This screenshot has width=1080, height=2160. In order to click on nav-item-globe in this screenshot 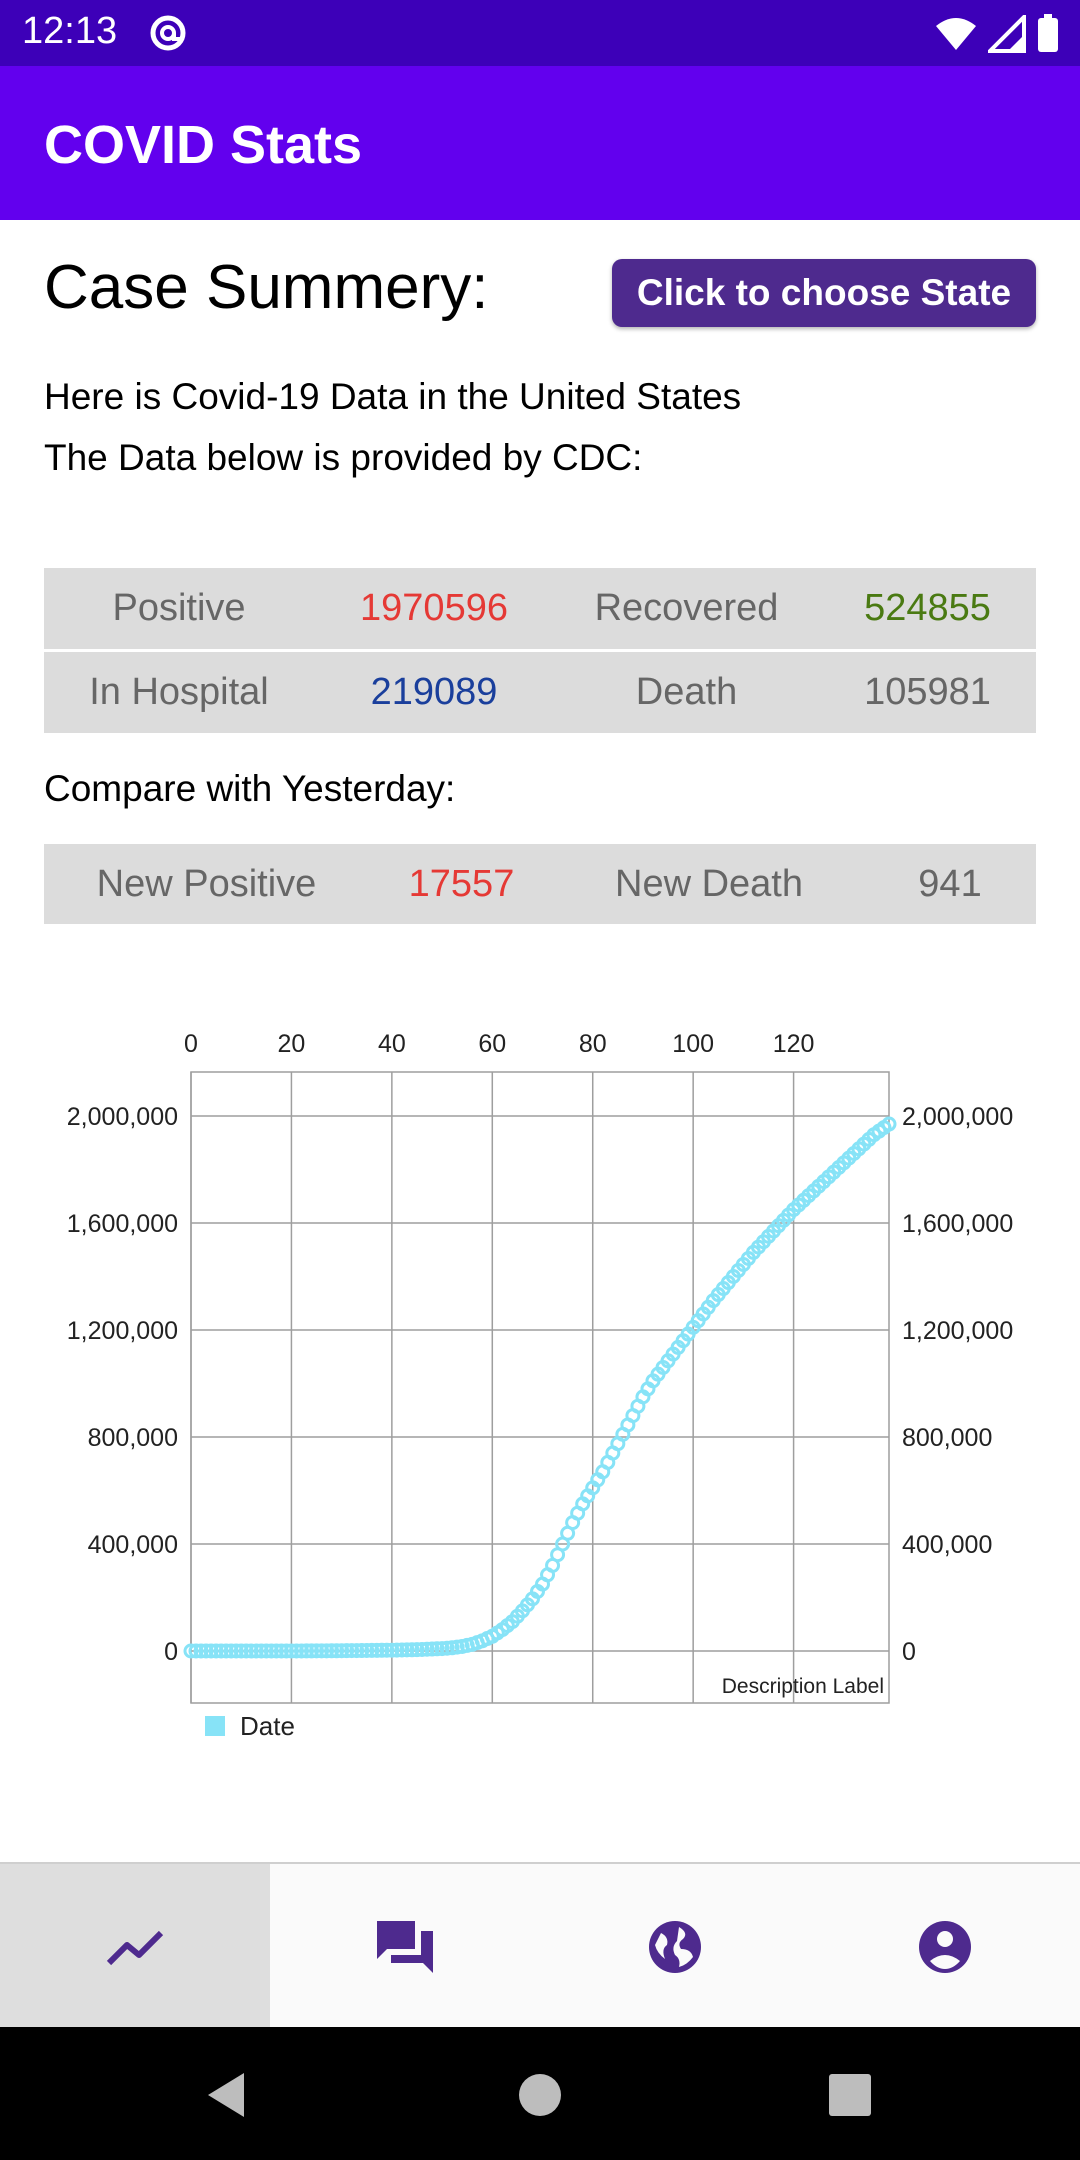, I will do `click(675, 1946)`.